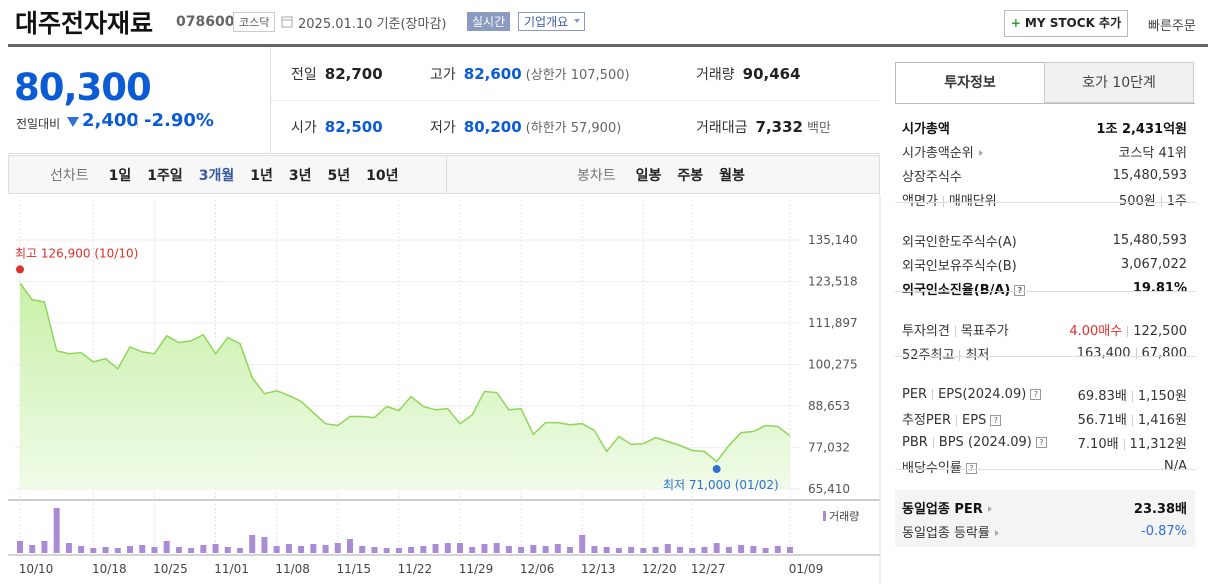 This screenshot has height=584, width=1220. What do you see at coordinates (1160, 331) in the screenshot?
I see `info-value-part: 122,500` at bounding box center [1160, 331].